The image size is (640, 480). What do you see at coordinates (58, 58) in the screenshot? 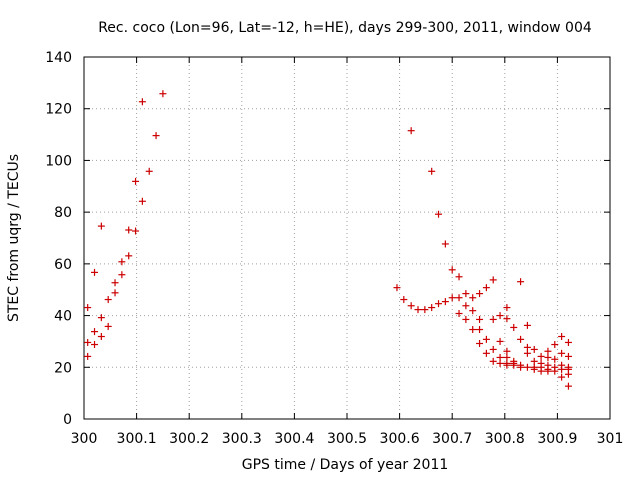
I see `y-tick-label: 140` at bounding box center [58, 58].